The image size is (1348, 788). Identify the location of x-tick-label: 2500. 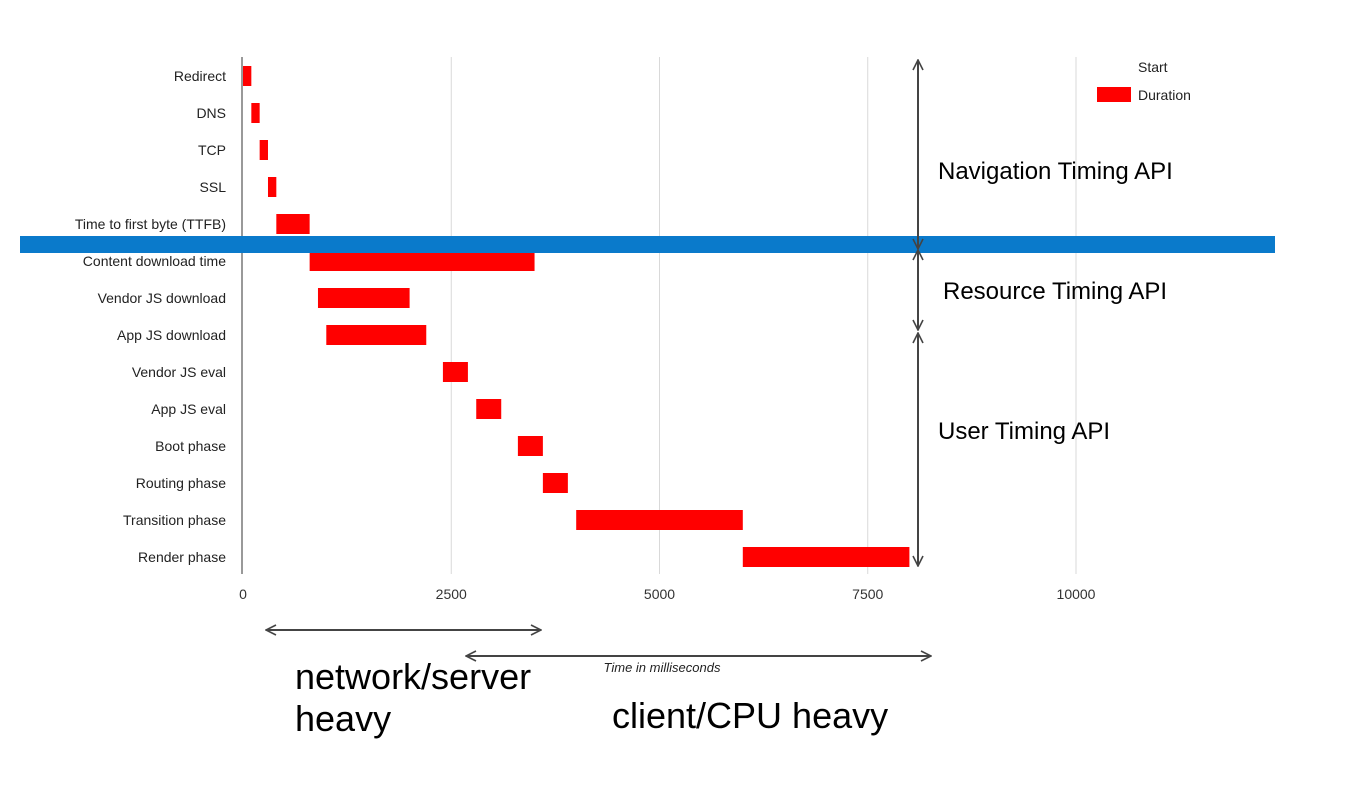
(451, 594).